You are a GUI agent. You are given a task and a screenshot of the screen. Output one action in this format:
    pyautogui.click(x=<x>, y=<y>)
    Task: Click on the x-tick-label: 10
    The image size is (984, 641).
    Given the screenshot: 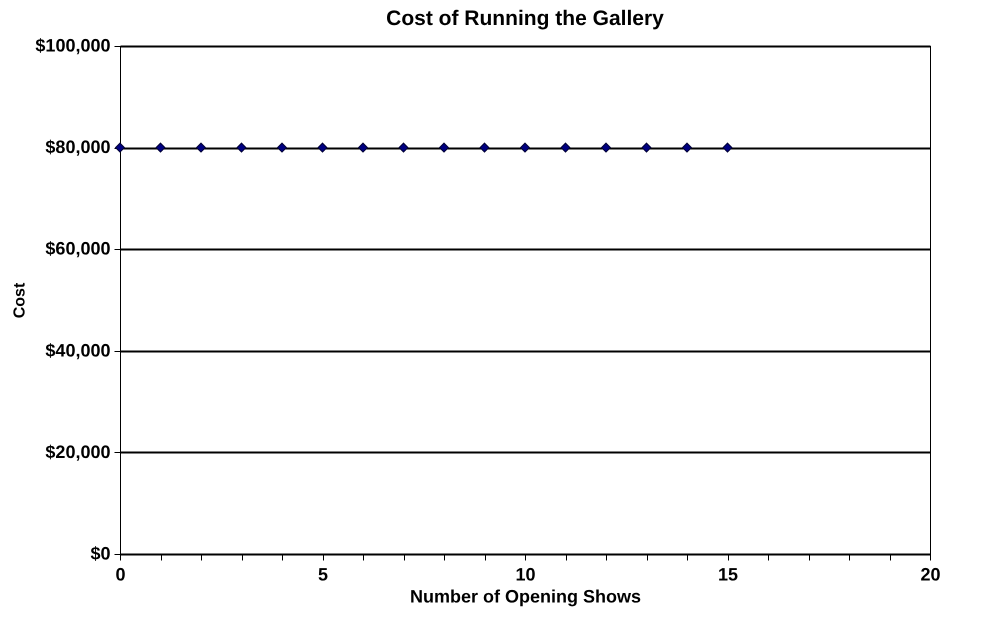 What is the action you would take?
    pyautogui.click(x=525, y=574)
    